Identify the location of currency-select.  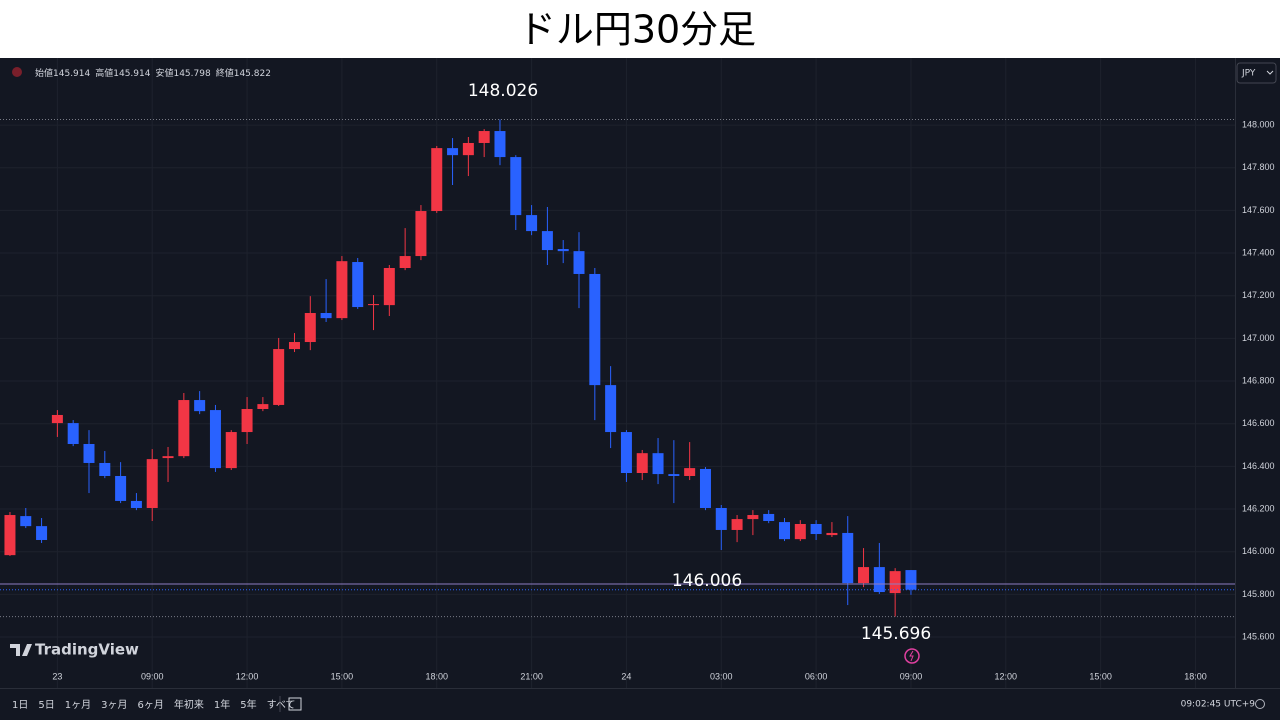
(1256, 73).